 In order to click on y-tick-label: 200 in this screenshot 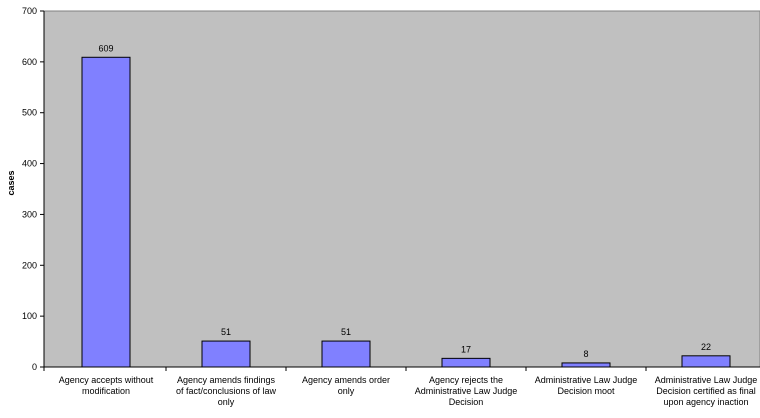, I will do `click(29, 265)`.